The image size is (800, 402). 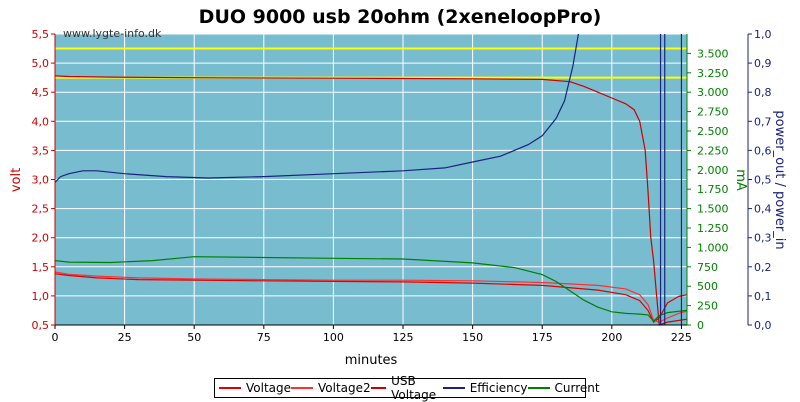 I want to click on y-right-ma-tick-label: 2.250, so click(x=713, y=150).